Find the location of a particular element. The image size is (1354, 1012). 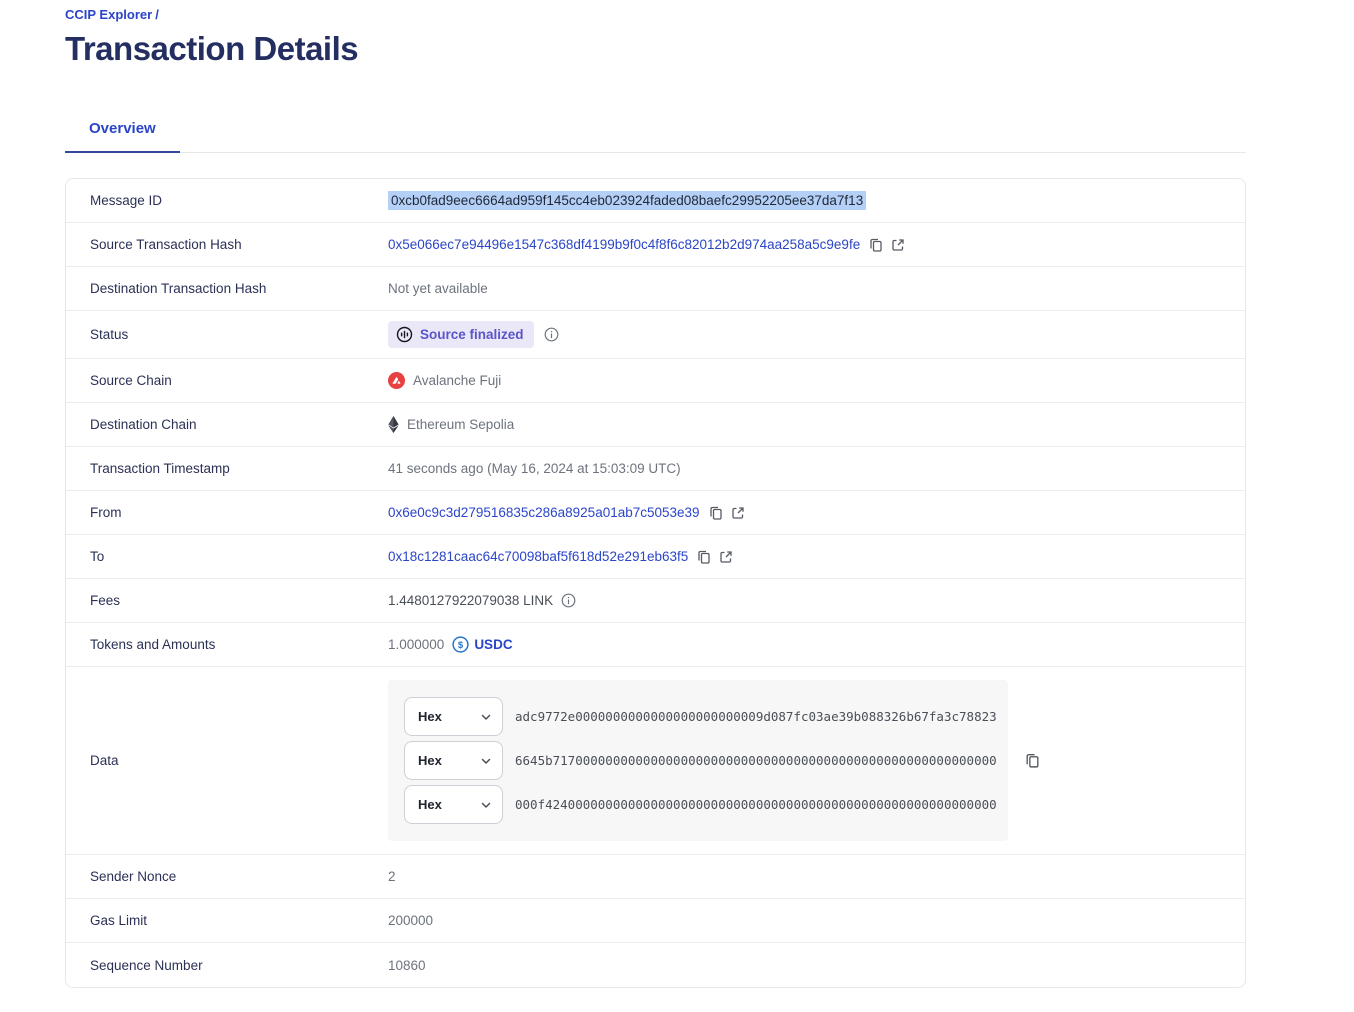

row-label-source-tx-hash: Source Transaction Hash is located at coordinates (166, 244).